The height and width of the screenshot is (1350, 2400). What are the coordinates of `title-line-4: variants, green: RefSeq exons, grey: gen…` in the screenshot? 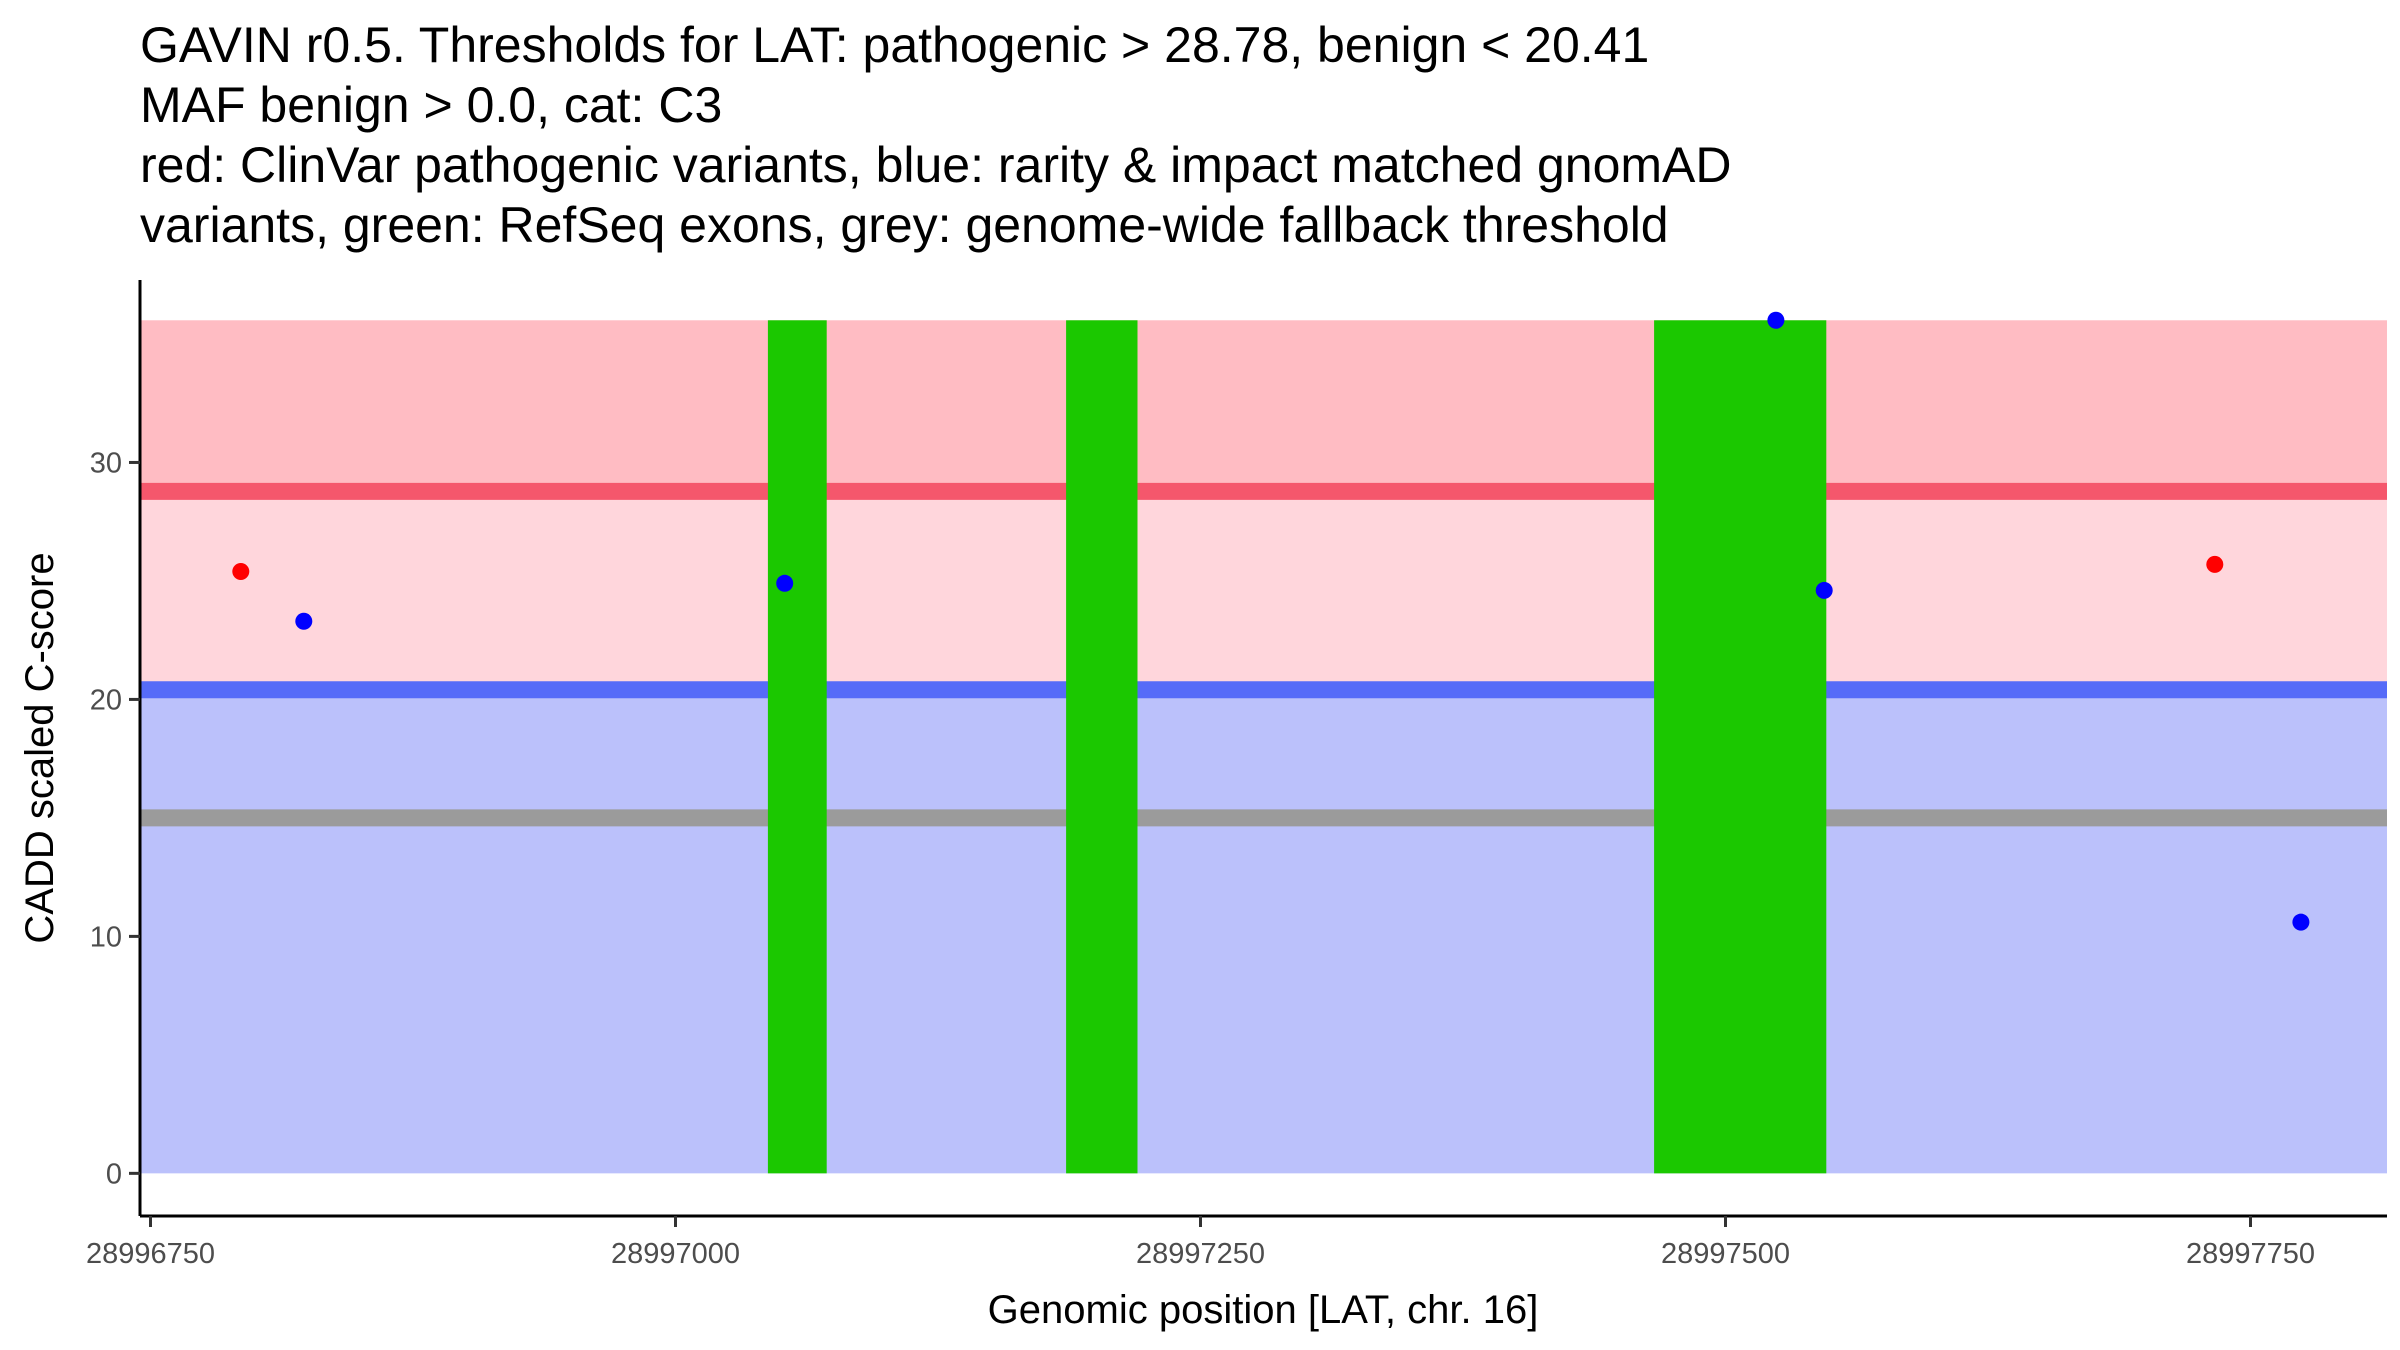 It's located at (904, 225).